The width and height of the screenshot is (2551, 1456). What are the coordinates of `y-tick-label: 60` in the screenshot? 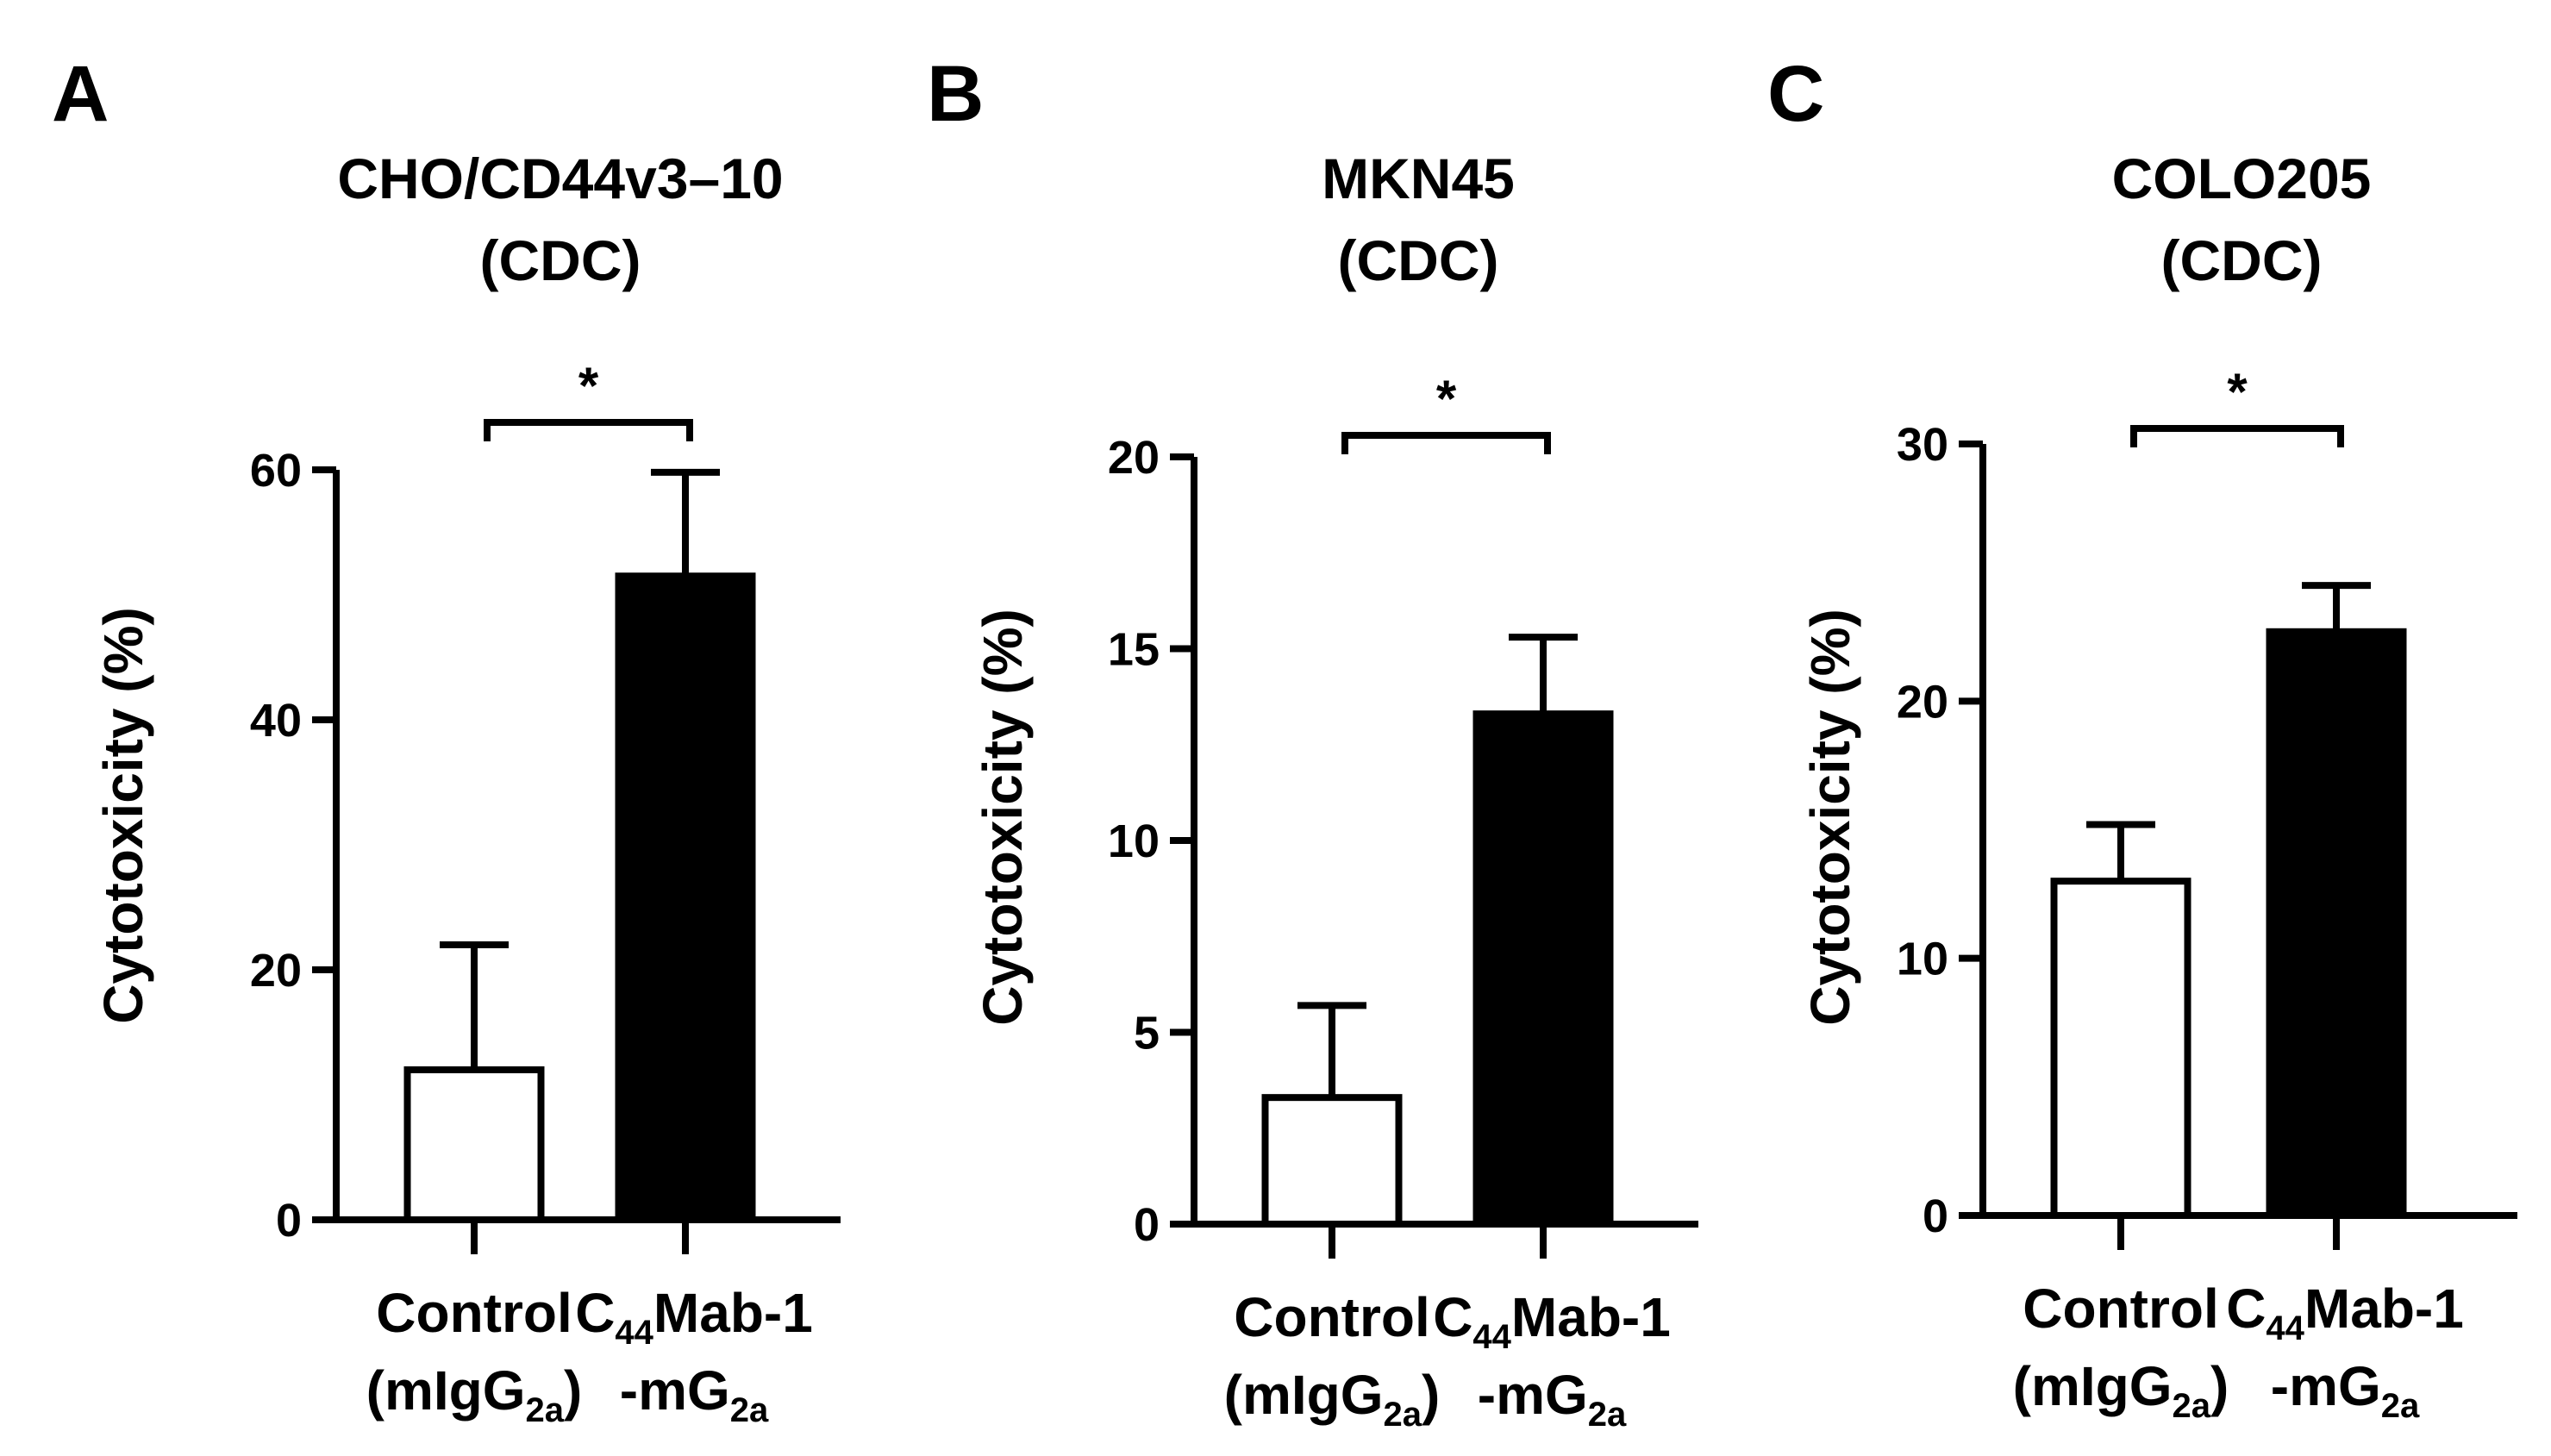 It's located at (276, 471).